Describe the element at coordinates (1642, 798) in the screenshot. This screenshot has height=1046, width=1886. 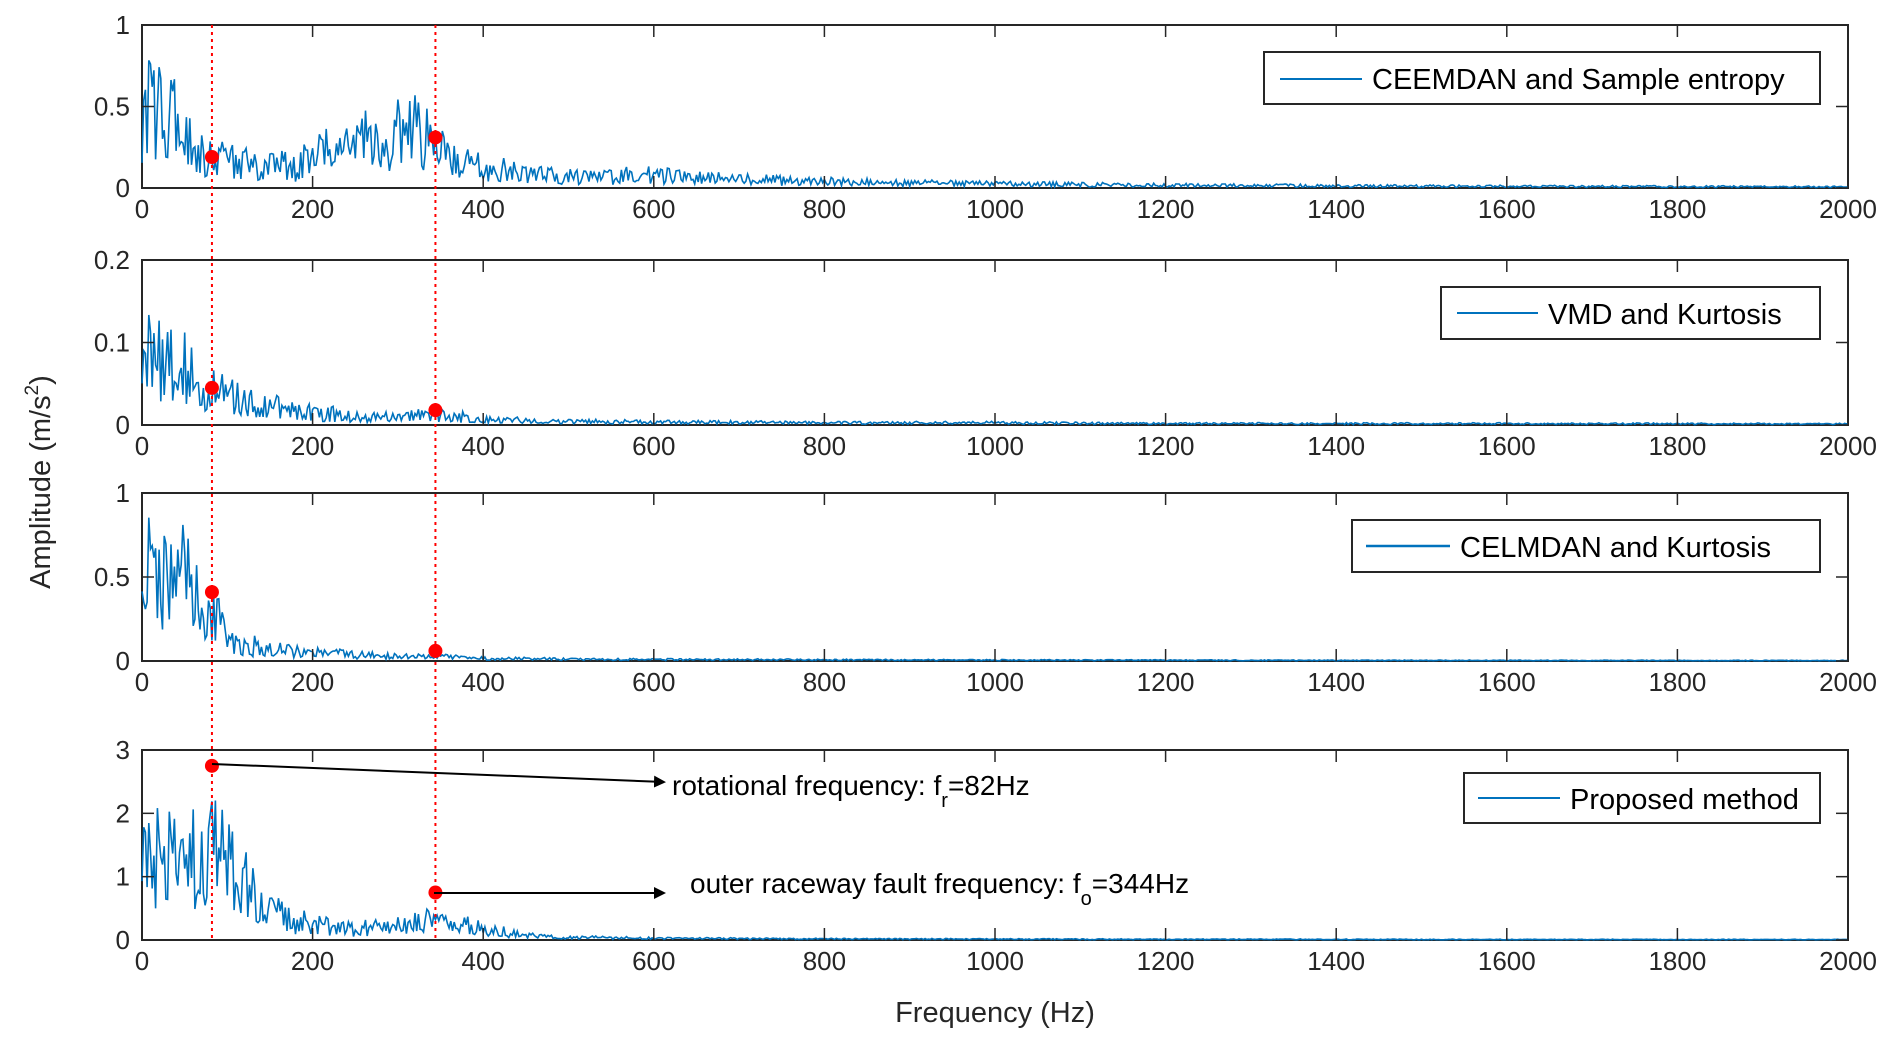
I see `legend: Proposed method` at that location.